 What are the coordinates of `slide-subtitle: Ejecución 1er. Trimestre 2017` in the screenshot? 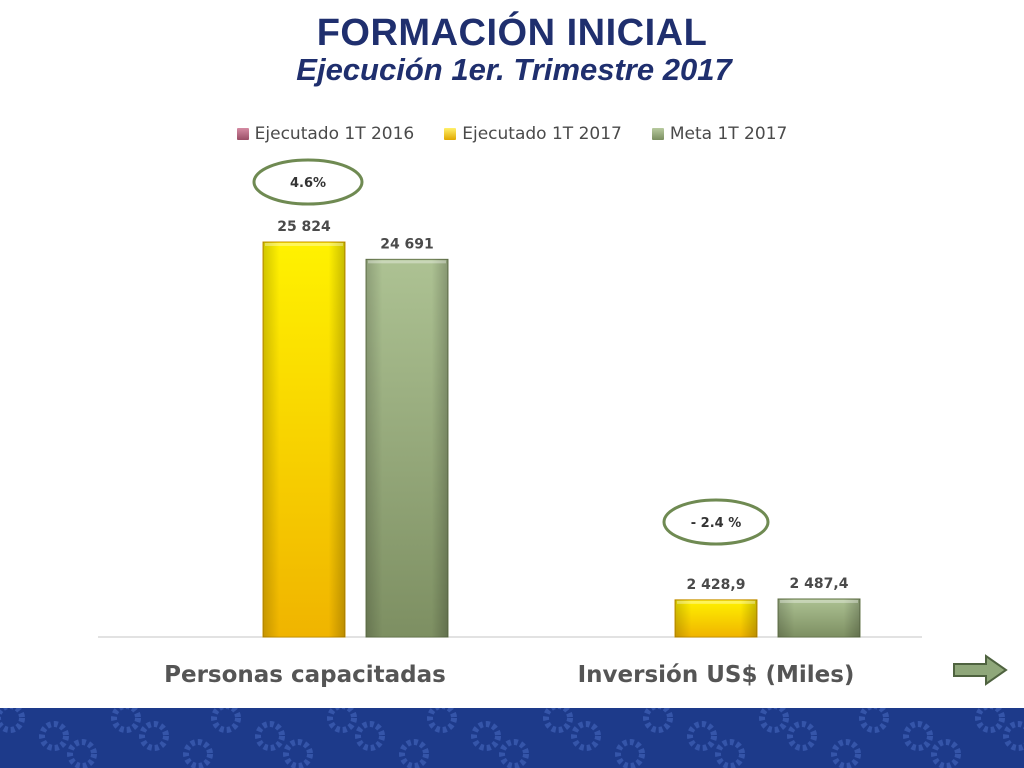 It's located at (514, 69).